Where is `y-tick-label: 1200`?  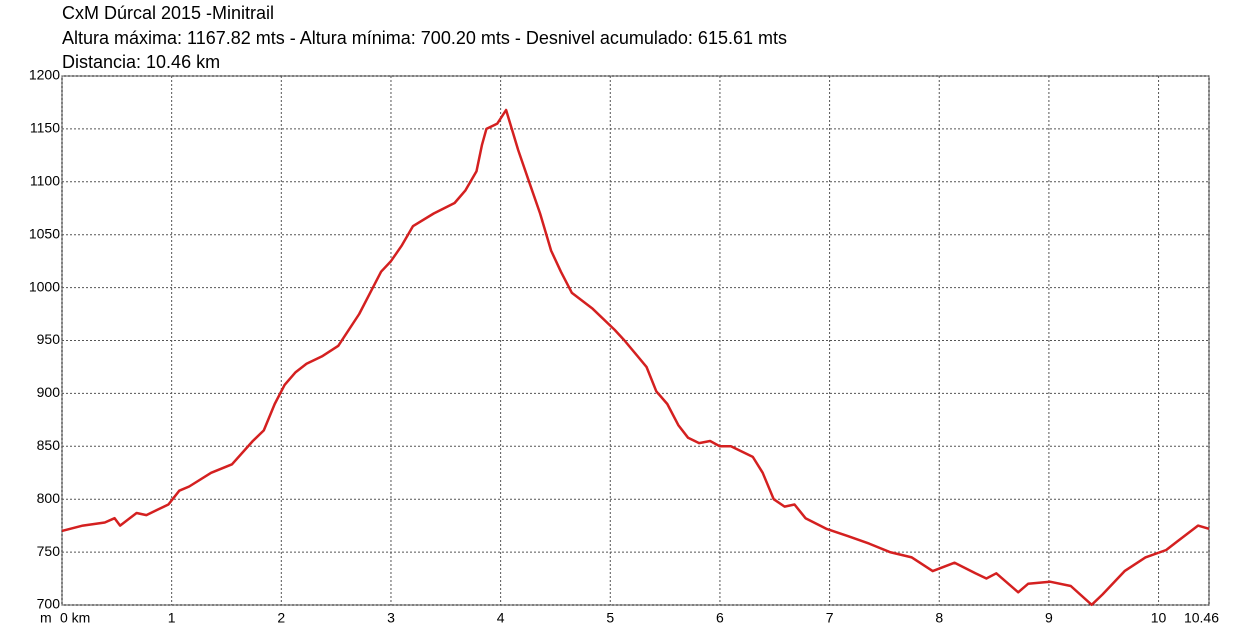 y-tick-label: 1200 is located at coordinates (44, 75).